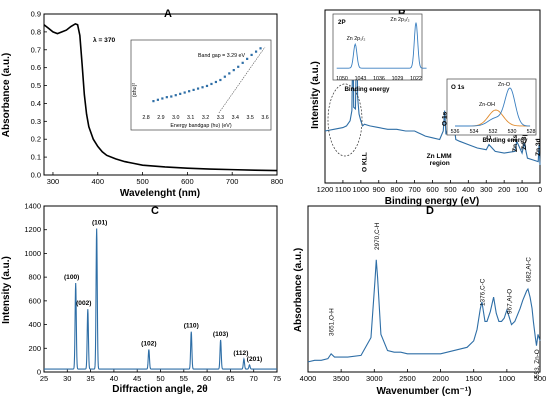  What do you see at coordinates (160, 376) in the screenshot?
I see `panel-c-x-ticks: 25 30 35 40 45 50 55 60 65 70 75` at bounding box center [160, 376].